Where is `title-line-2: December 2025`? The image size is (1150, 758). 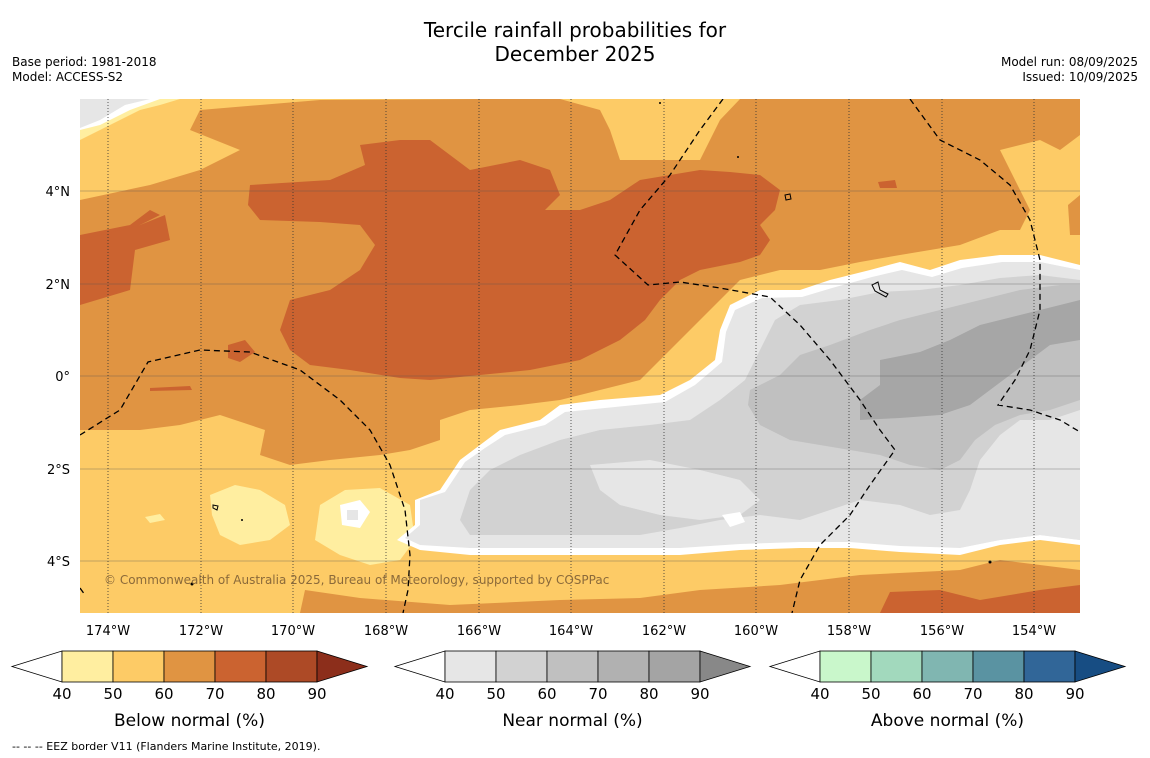
title-line-2: December 2025 is located at coordinates (575, 54).